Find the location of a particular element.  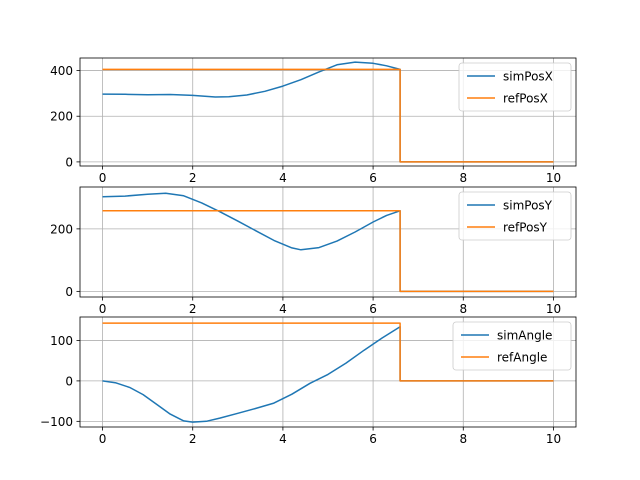

legend-label-refAngle: refAngle is located at coordinates (522, 358).